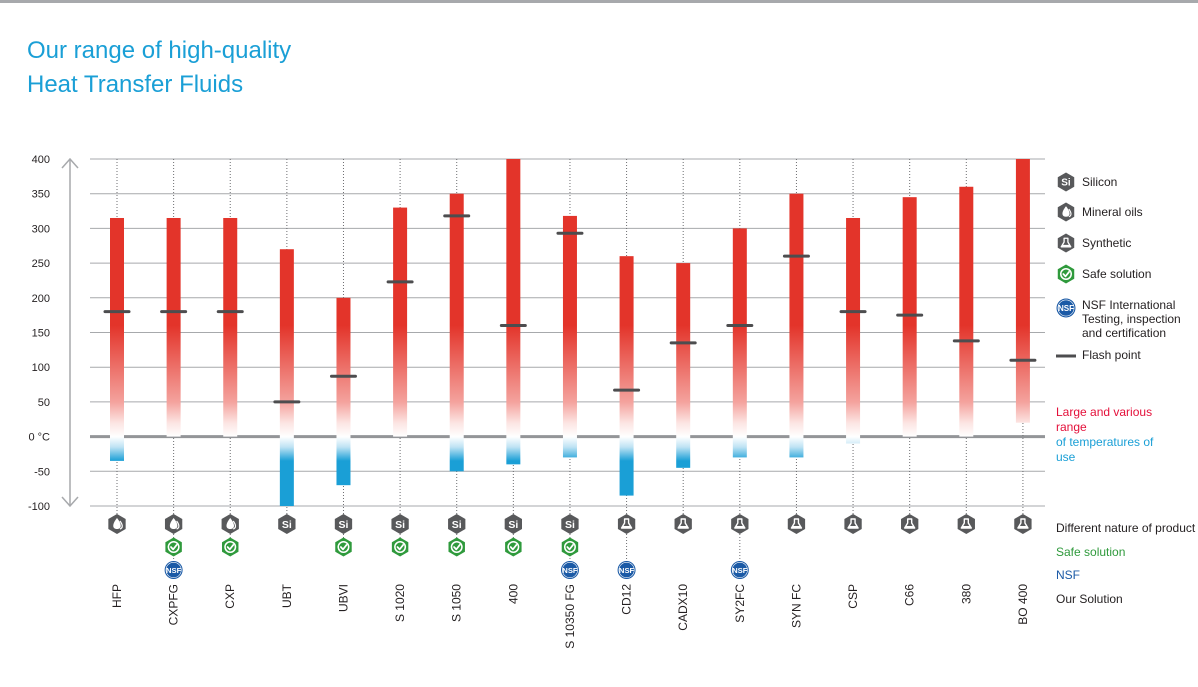  Describe the element at coordinates (796, 606) in the screenshot. I see `category-label: SYN FC` at that location.